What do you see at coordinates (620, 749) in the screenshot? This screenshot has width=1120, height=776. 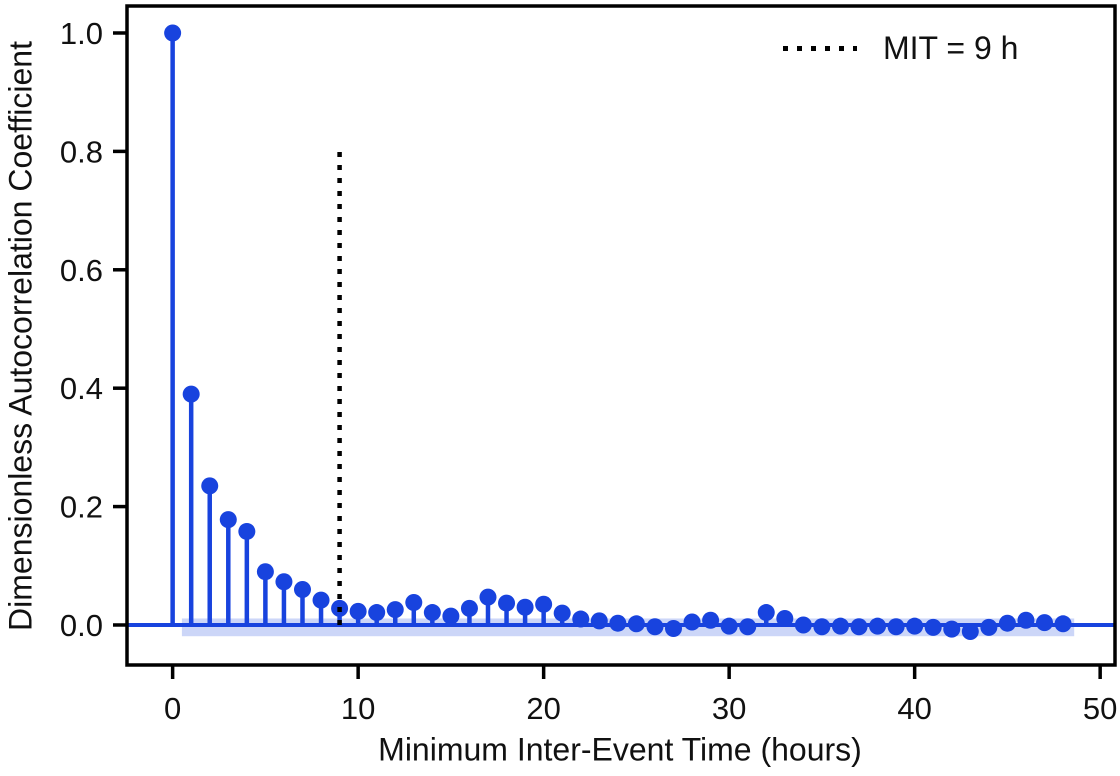 I see `x-axis-label: Minimum Inter-Event Time (hours)` at bounding box center [620, 749].